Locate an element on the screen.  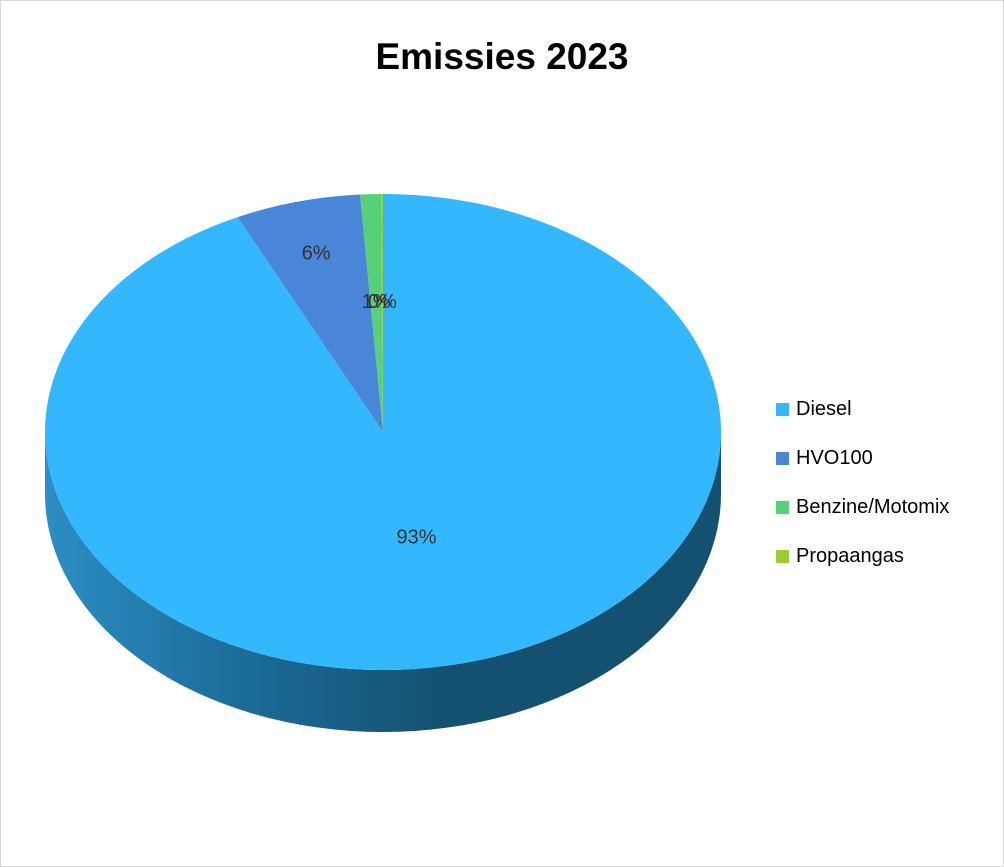
pie-slice-hvo100 is located at coordinates (310, 313).